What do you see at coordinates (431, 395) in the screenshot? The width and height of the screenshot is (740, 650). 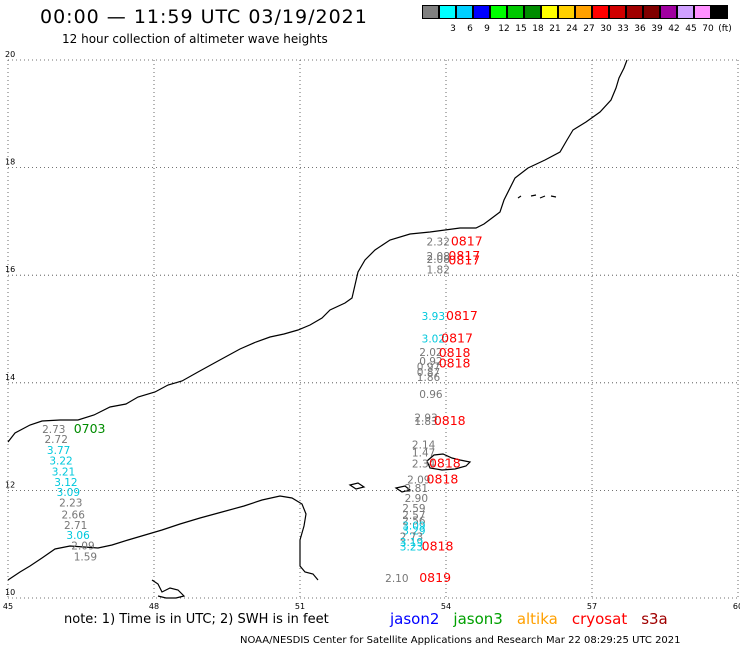 I see `wave-height-value: 0.96` at bounding box center [431, 395].